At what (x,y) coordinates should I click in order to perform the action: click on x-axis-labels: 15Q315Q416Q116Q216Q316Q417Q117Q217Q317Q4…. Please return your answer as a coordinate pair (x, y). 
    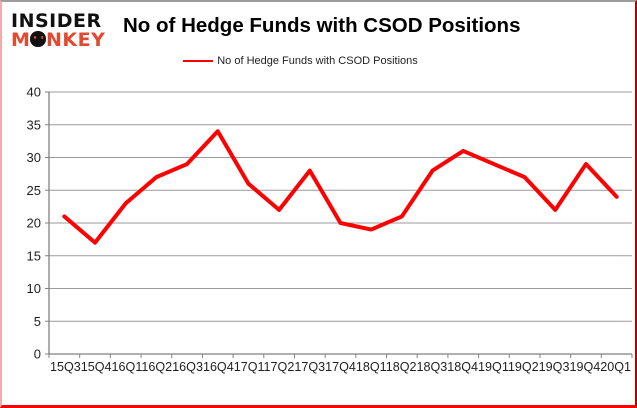
    Looking at the image, I should click on (340, 366).